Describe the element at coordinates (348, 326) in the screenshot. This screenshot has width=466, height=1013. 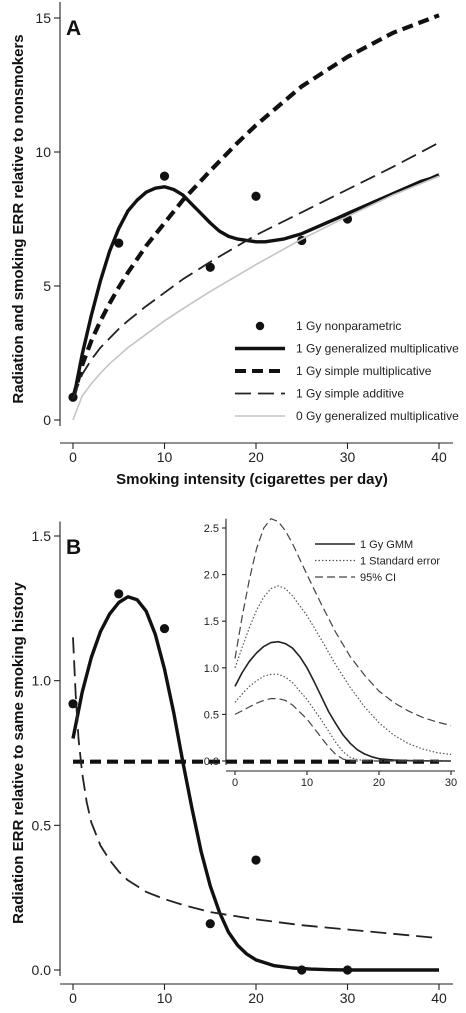
I see `legend-label: 1 Gy nonparametric` at that location.